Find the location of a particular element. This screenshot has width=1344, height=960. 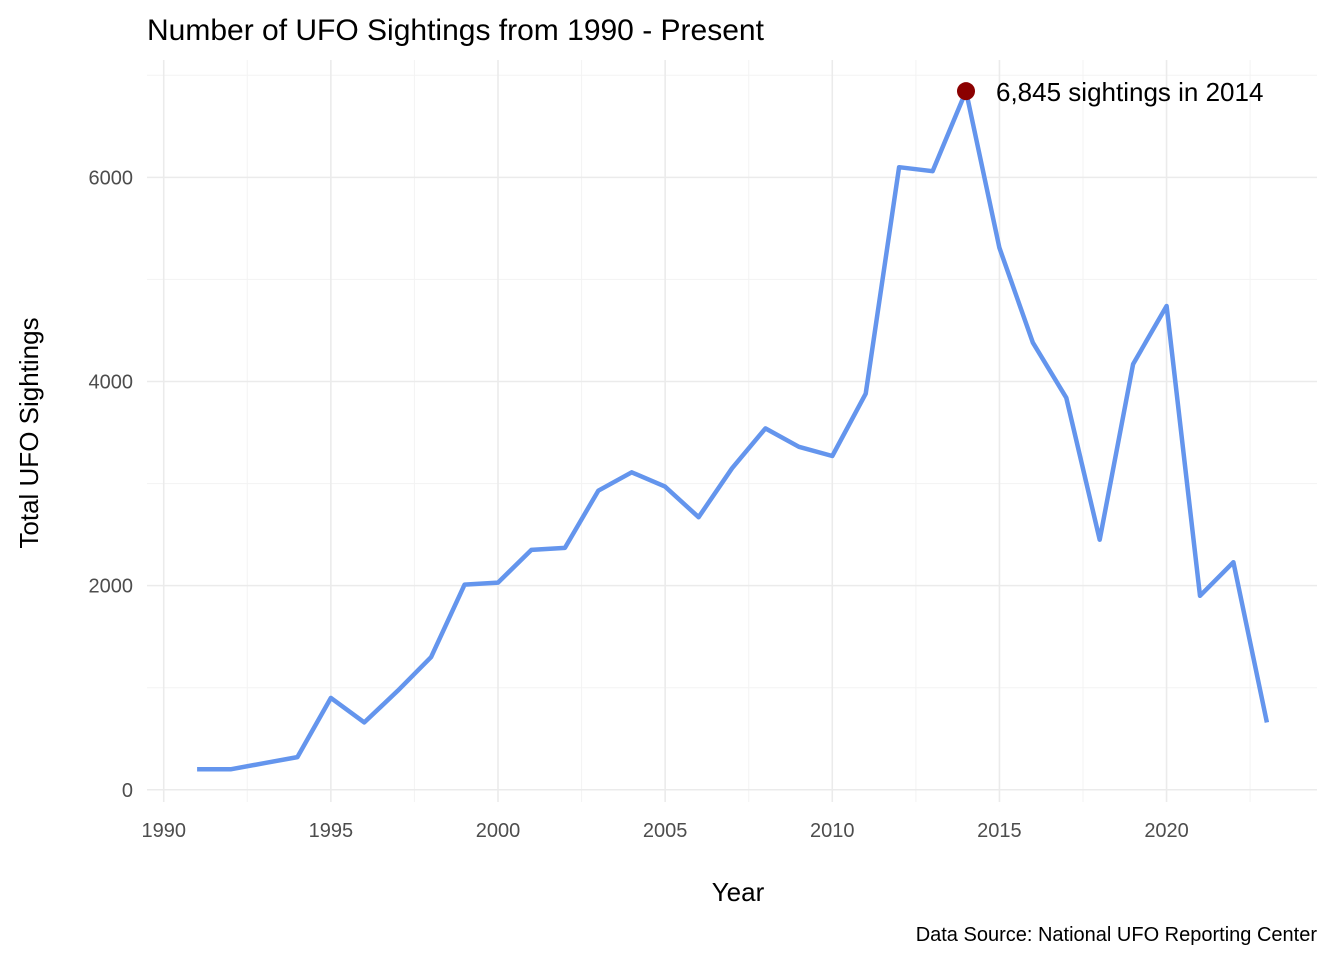

data-point-1998 is located at coordinates (431, 657).